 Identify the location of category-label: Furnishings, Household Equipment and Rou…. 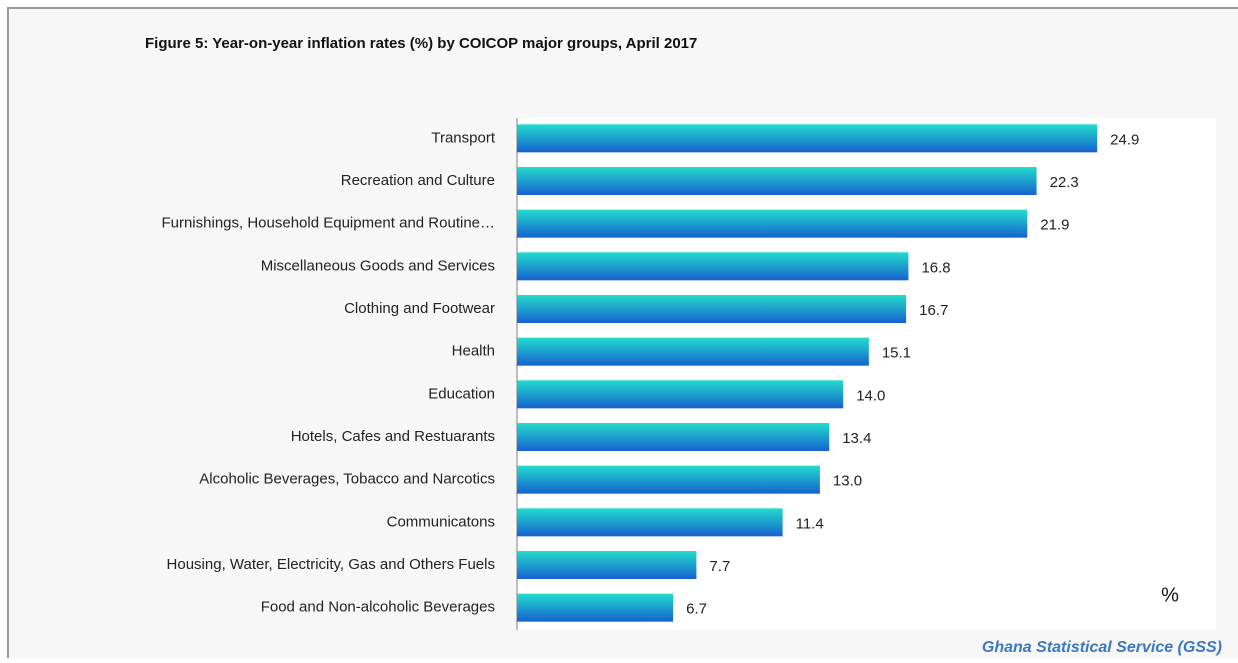
(328, 223).